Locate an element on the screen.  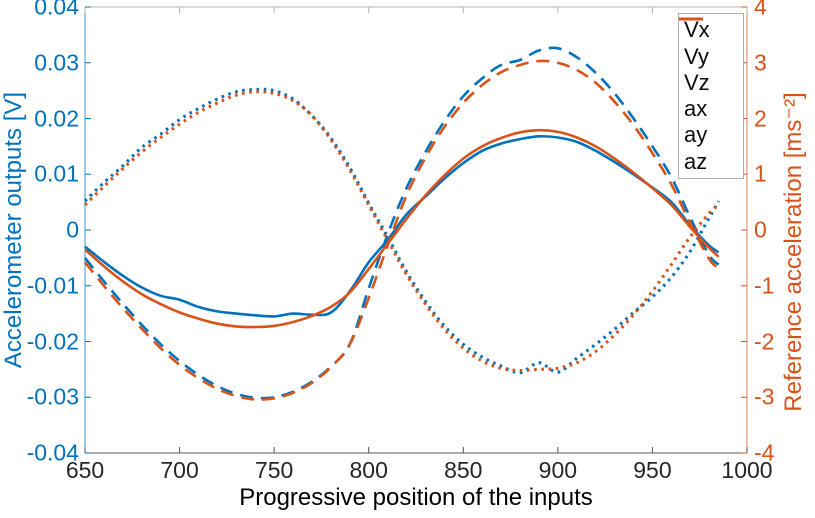
x-tick-label: 950 is located at coordinates (652, 470).